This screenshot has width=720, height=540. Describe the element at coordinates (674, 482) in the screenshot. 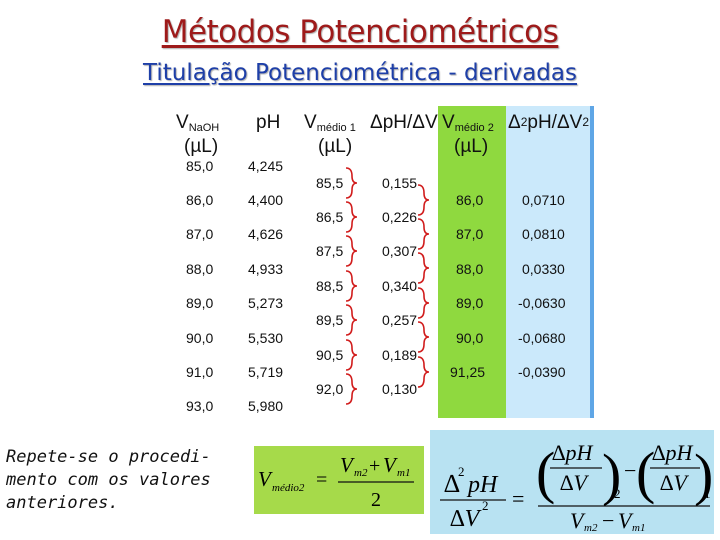

I see `f2-t2-den: ∆V` at that location.